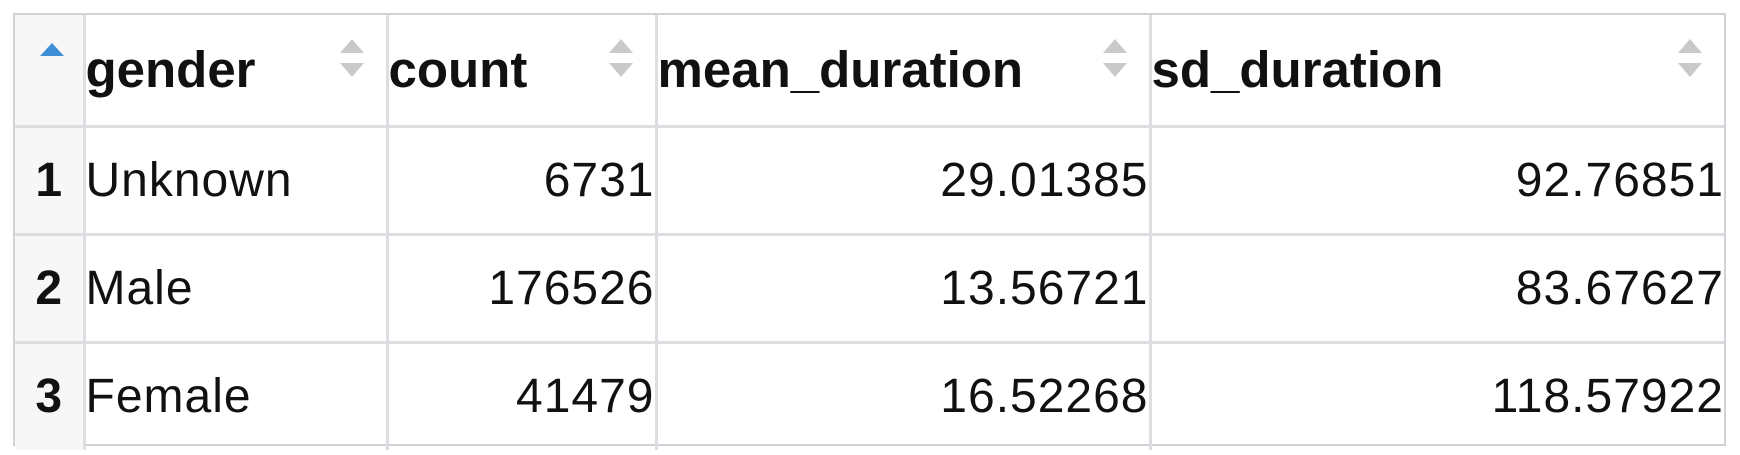  I want to click on cell-count: 41479, so click(521, 395).